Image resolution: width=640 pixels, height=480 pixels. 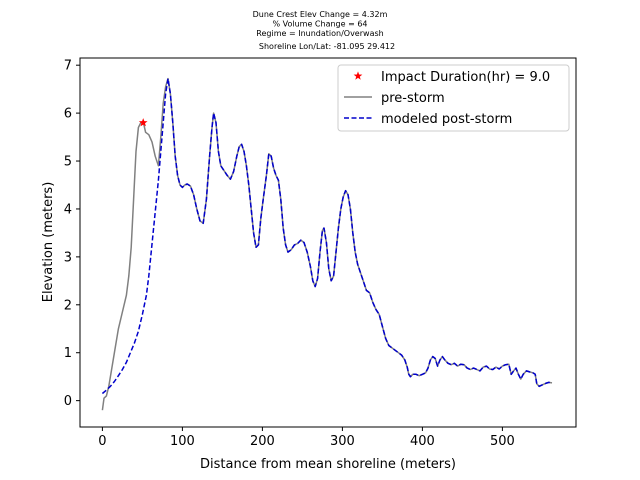 I want to click on x-tick-label: 0, so click(x=102, y=441).